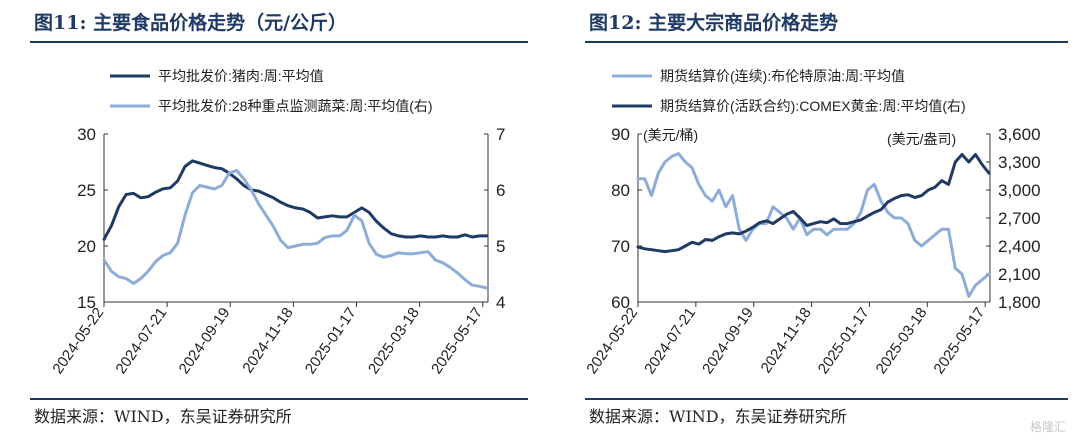 This screenshot has height=441, width=1080. Describe the element at coordinates (86, 302) in the screenshot. I see `y-left-tick-label: 15` at that location.